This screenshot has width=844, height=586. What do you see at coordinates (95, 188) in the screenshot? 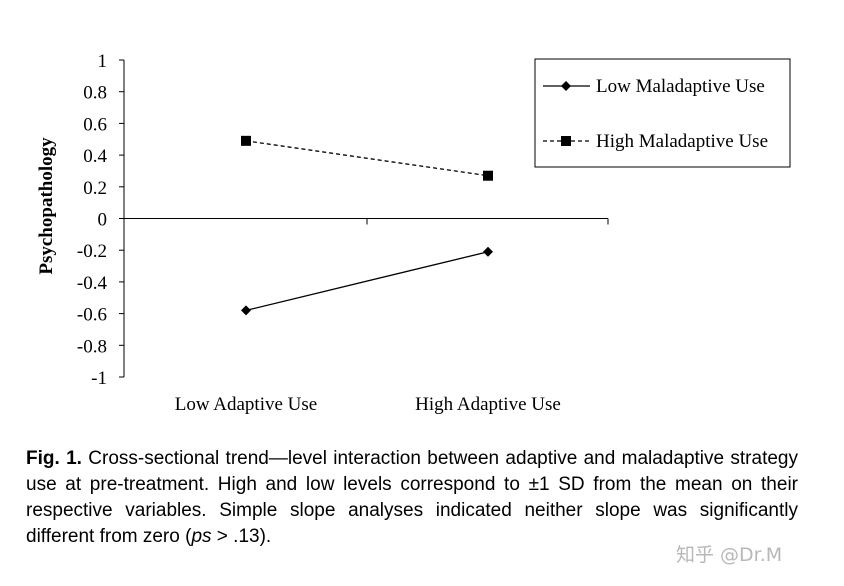
I see `y-tick-label-4: 0.2` at bounding box center [95, 188].